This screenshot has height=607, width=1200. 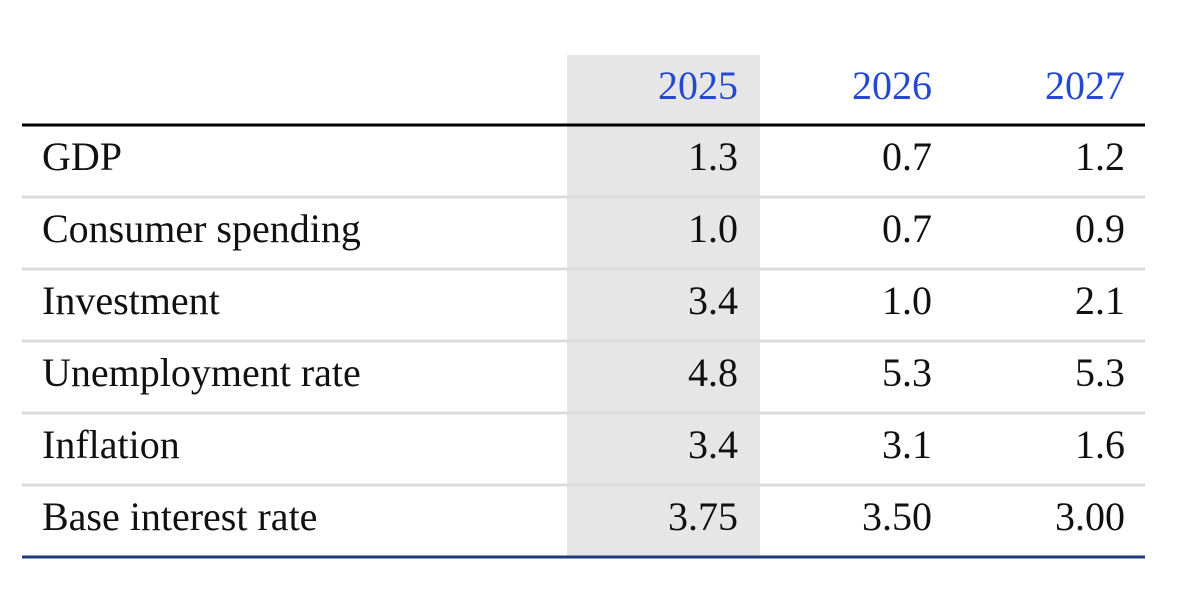 I want to click on cell: 0.9, so click(x=1100, y=228).